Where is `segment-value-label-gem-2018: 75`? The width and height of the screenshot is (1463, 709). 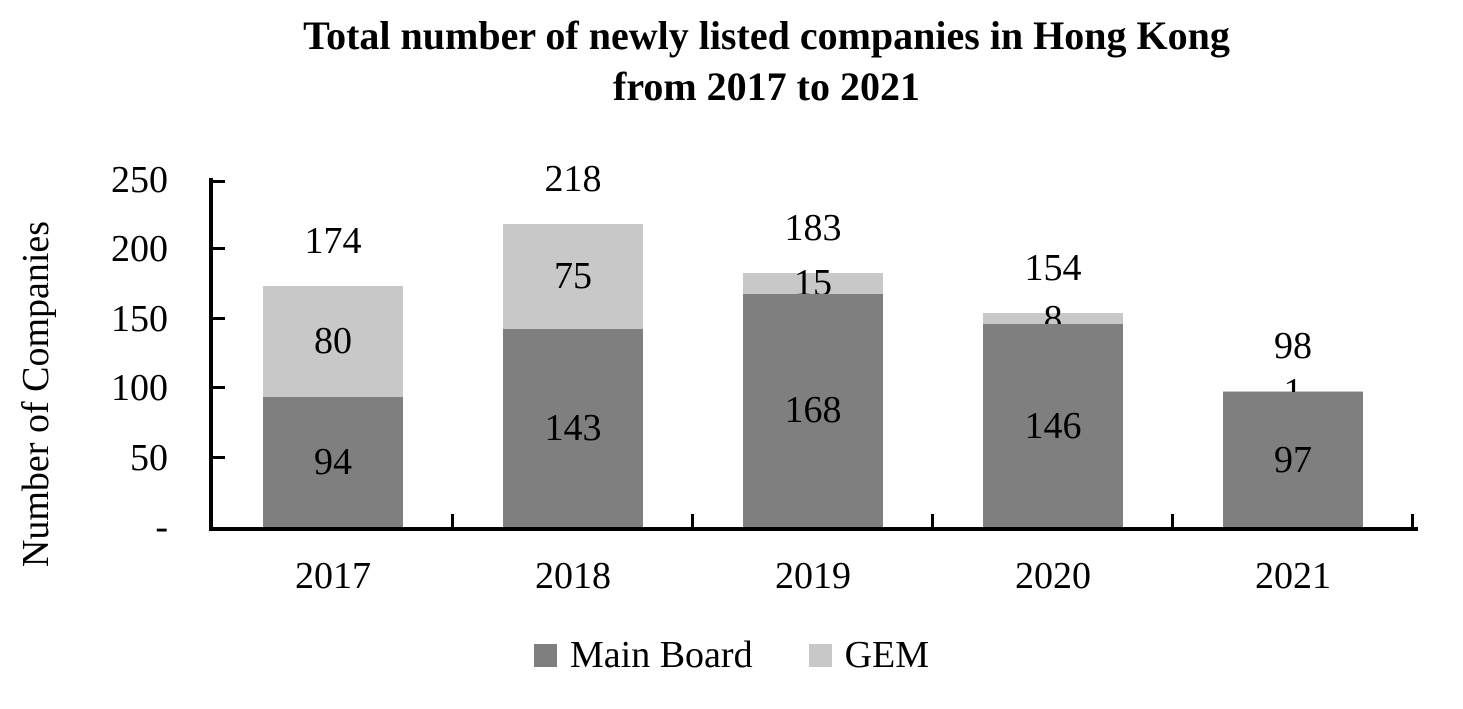 segment-value-label-gem-2018: 75 is located at coordinates (573, 276).